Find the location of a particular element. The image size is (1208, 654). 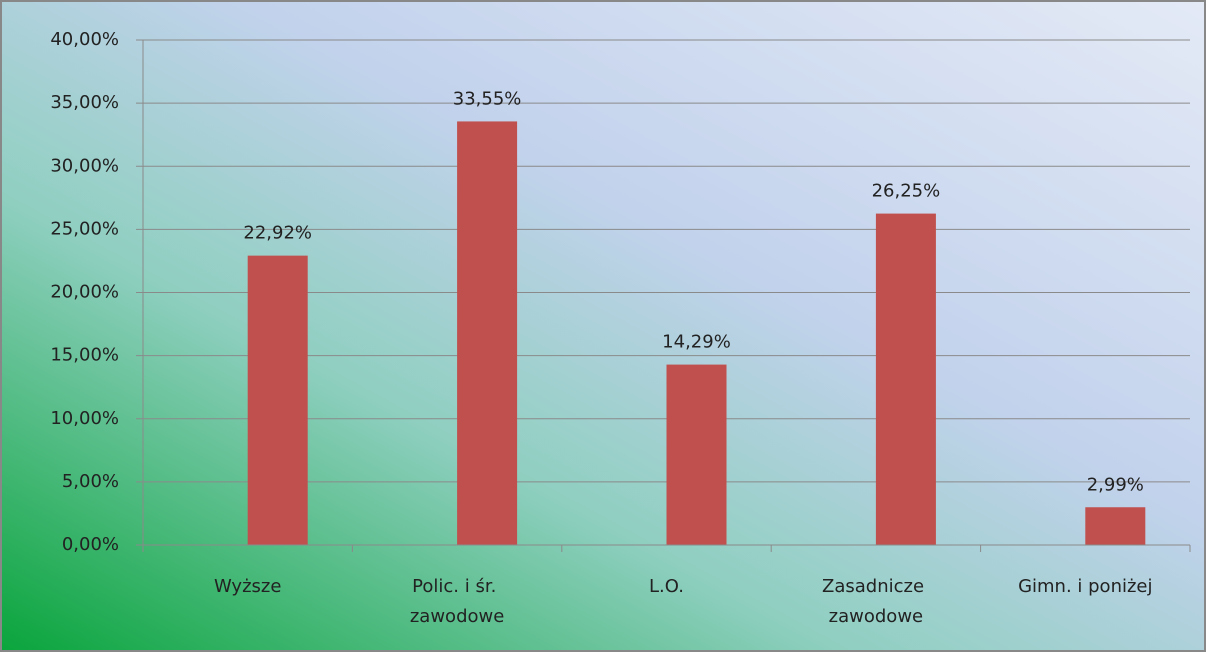

y-tick-label: 35,00% is located at coordinates (84, 102).